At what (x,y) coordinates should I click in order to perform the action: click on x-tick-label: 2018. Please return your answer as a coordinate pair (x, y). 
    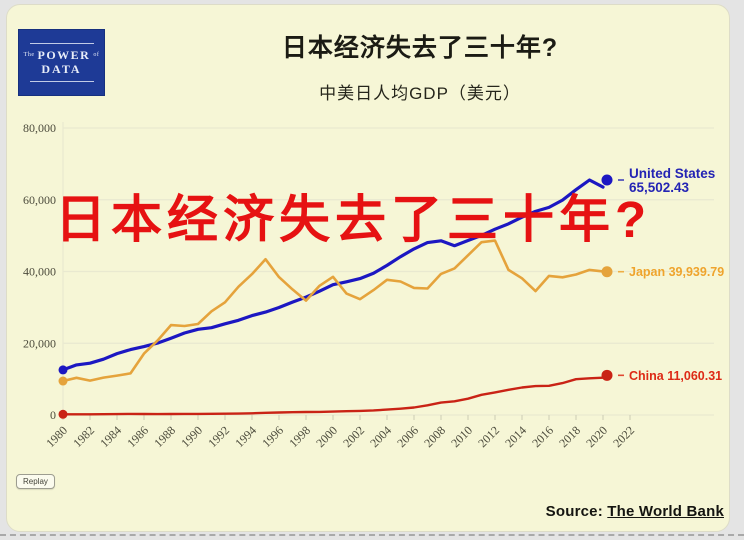
    Looking at the image, I should click on (569, 436).